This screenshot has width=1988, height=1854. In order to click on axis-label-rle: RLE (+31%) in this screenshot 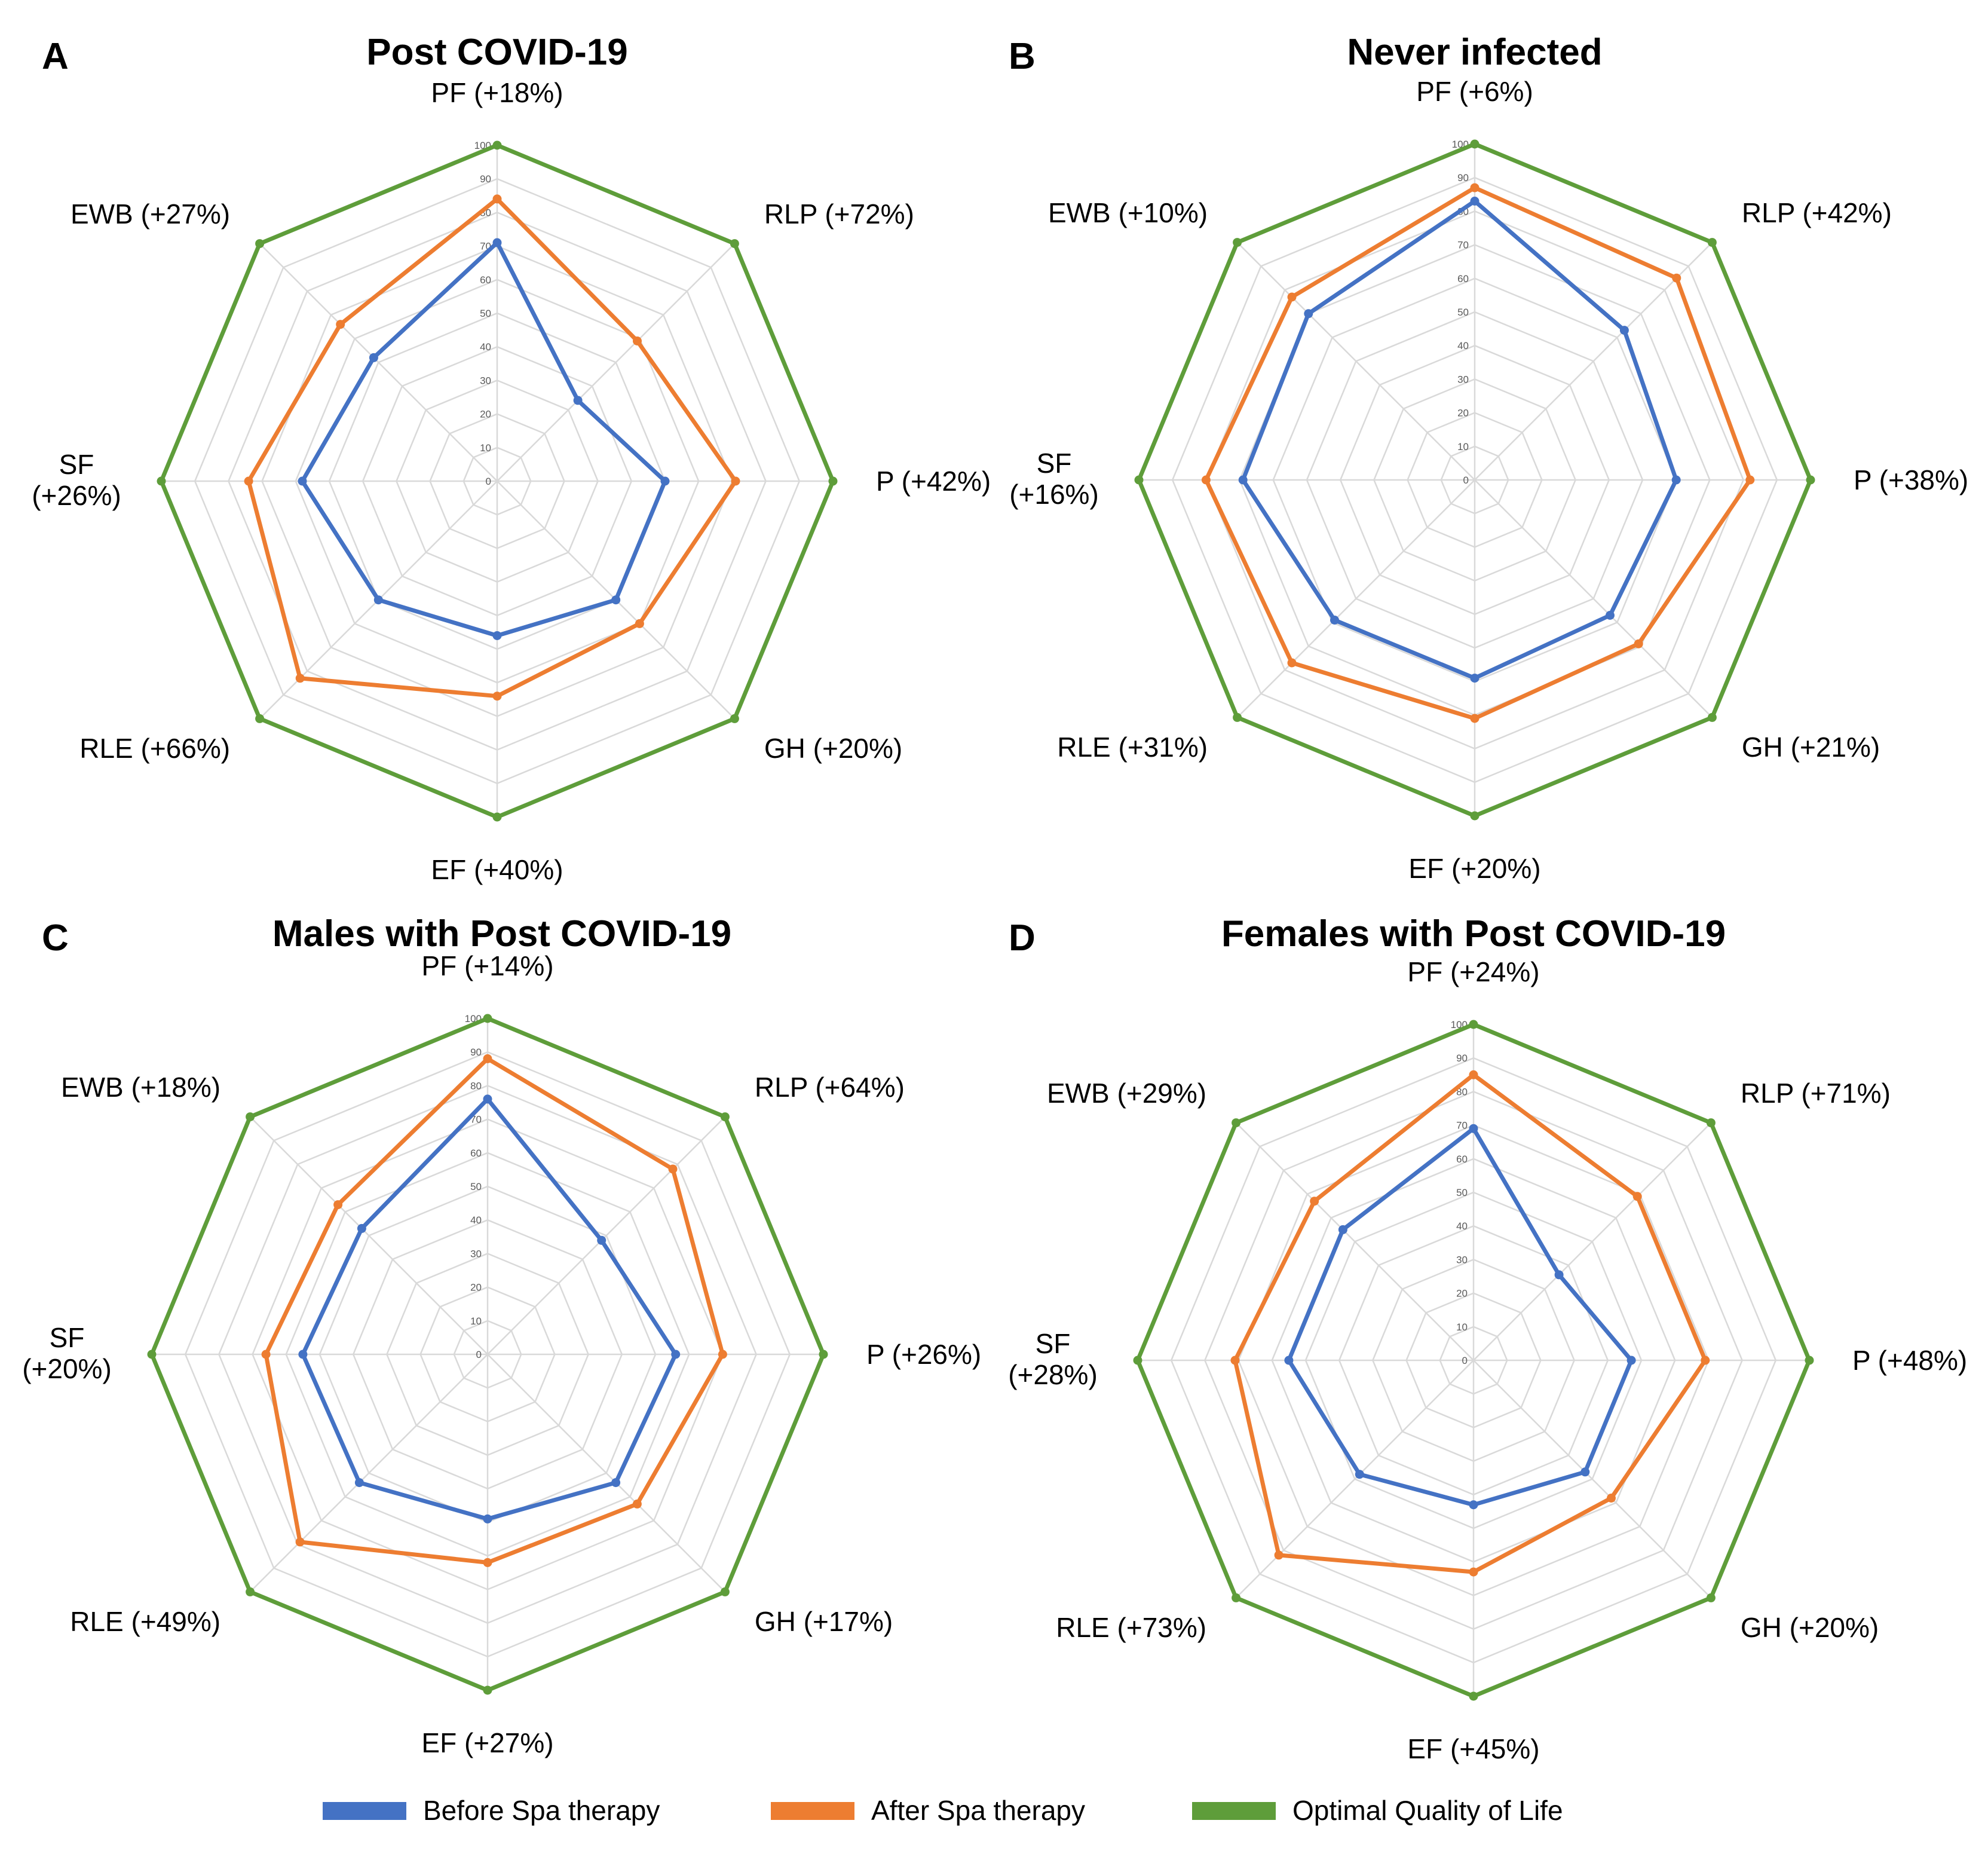, I will do `click(1132, 747)`.